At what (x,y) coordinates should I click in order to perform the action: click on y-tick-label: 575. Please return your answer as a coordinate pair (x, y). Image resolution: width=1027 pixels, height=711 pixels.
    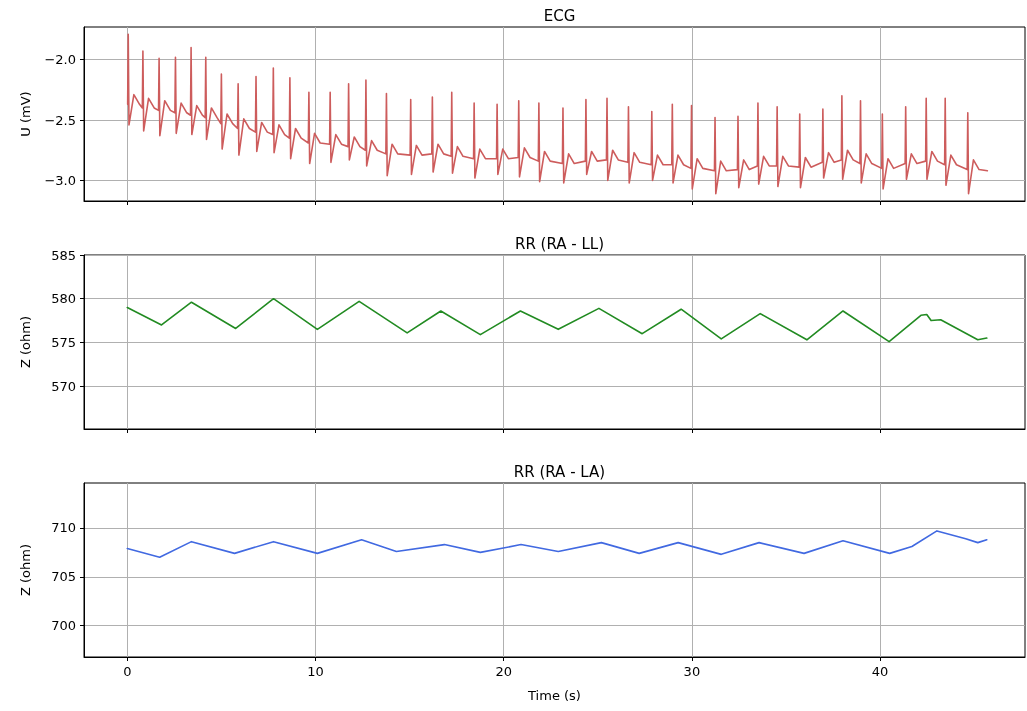
    Looking at the image, I should click on (63, 342).